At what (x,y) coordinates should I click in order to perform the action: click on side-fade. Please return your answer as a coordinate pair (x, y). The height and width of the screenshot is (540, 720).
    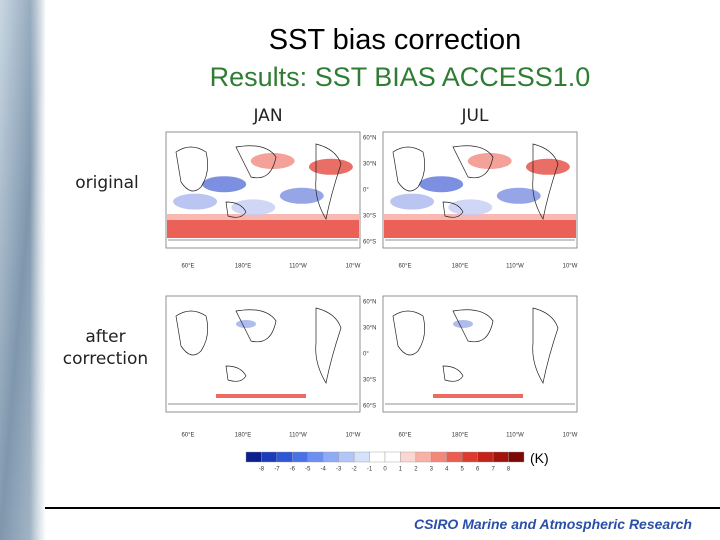
    Looking at the image, I should click on (38, 270).